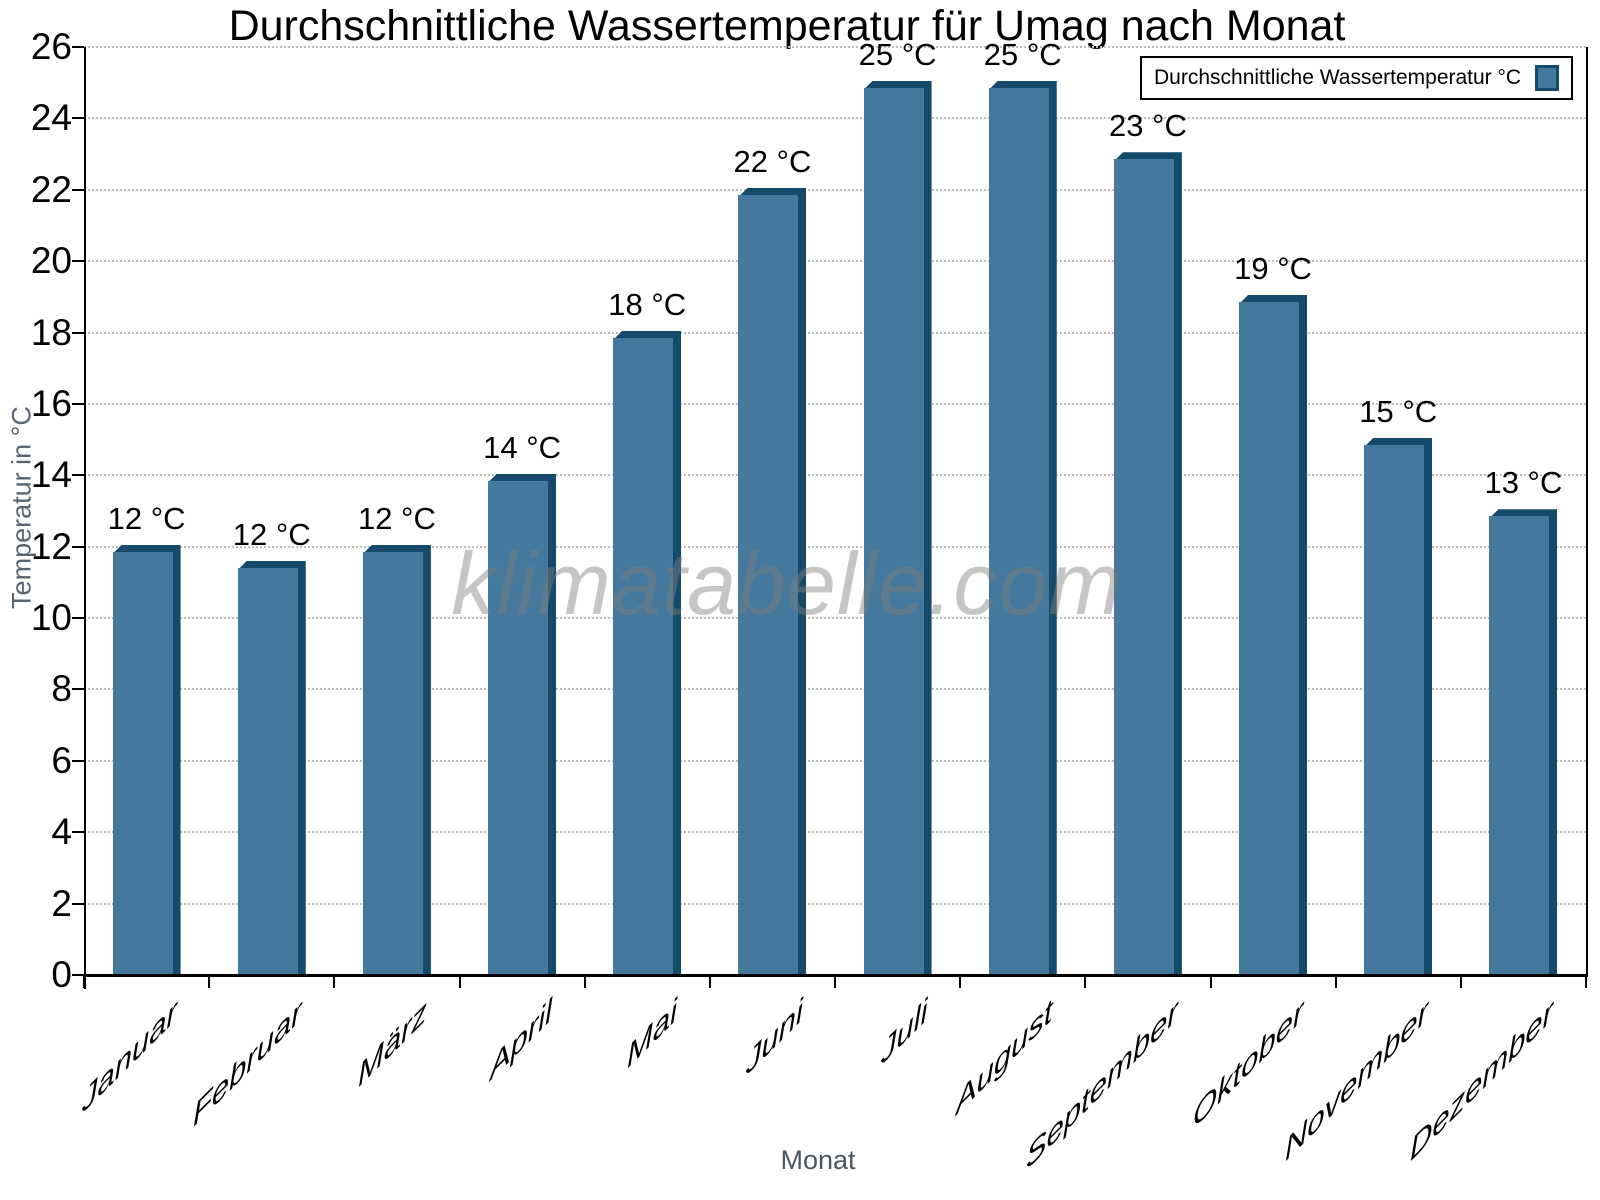 The image size is (1600, 1200). Describe the element at coordinates (61, 832) in the screenshot. I see `y-tick-label: 4` at that location.